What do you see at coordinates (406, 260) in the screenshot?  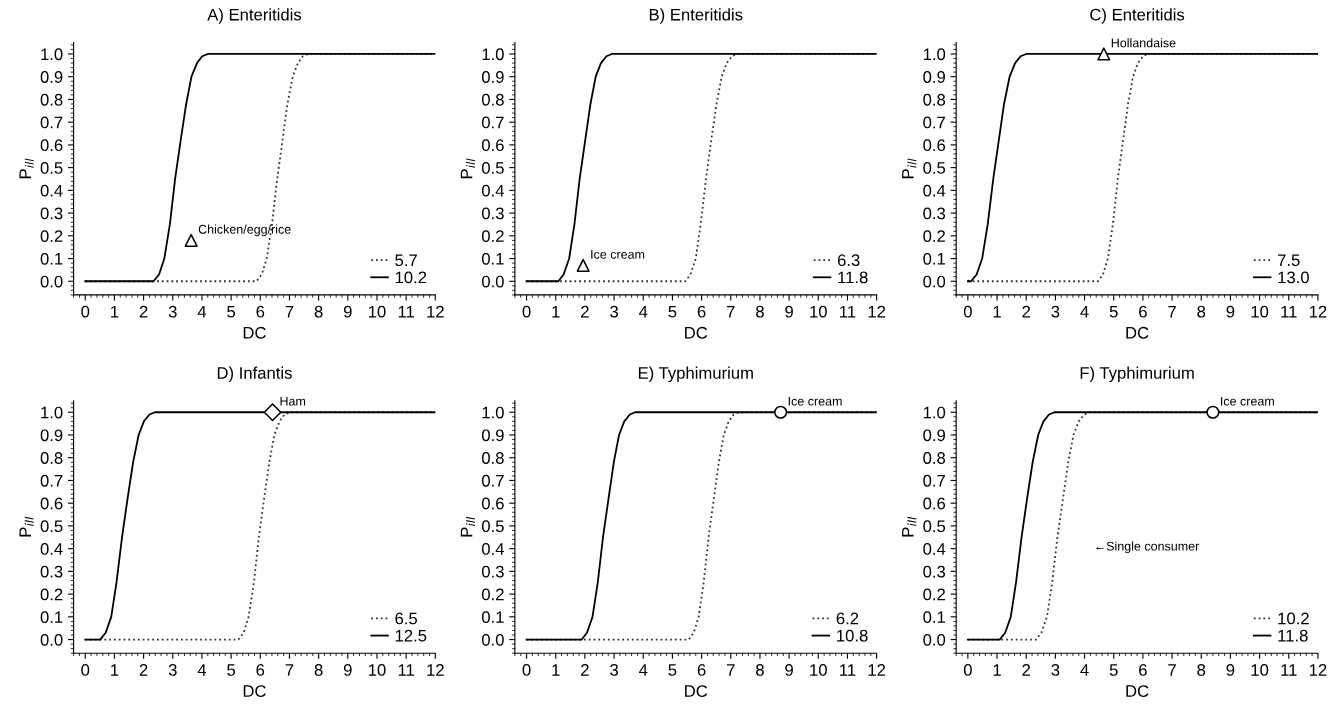 I see `legend-label: 5.7` at bounding box center [406, 260].